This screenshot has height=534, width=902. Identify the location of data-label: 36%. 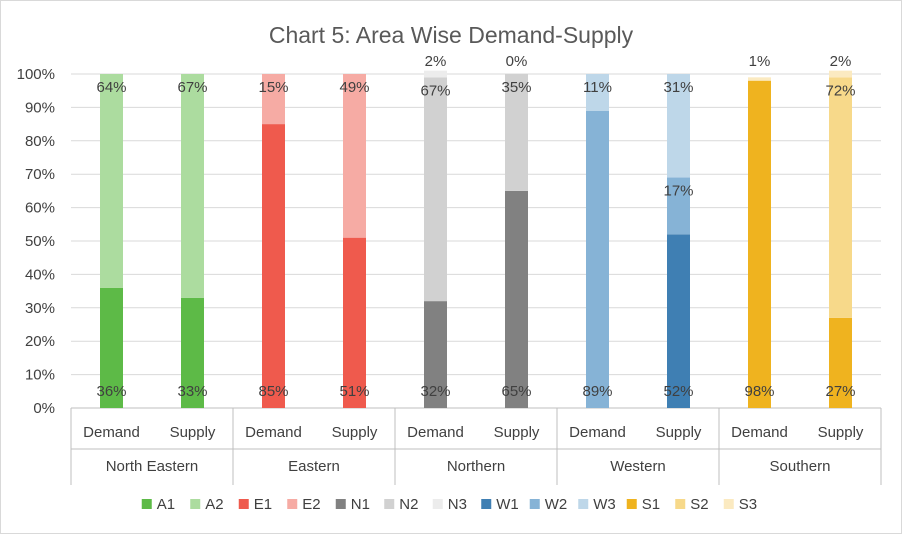
(111, 391).